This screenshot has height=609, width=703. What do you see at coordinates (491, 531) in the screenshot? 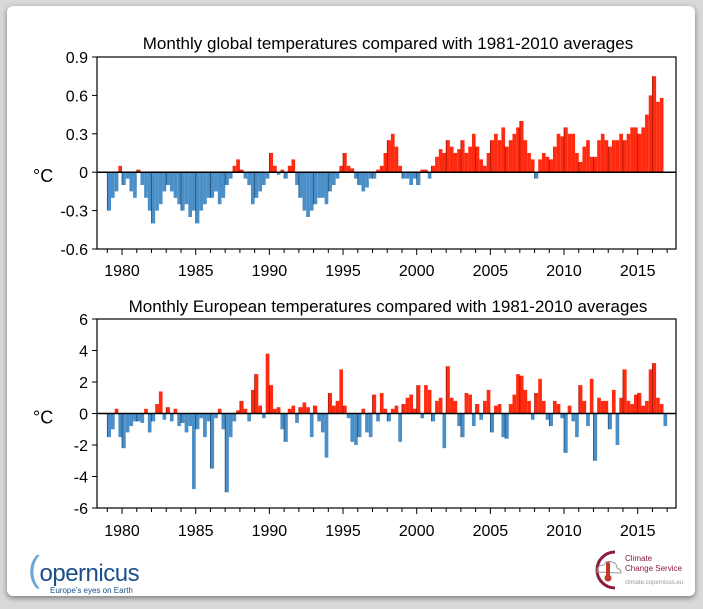
I see `x-tick-label: 2005` at bounding box center [491, 531].